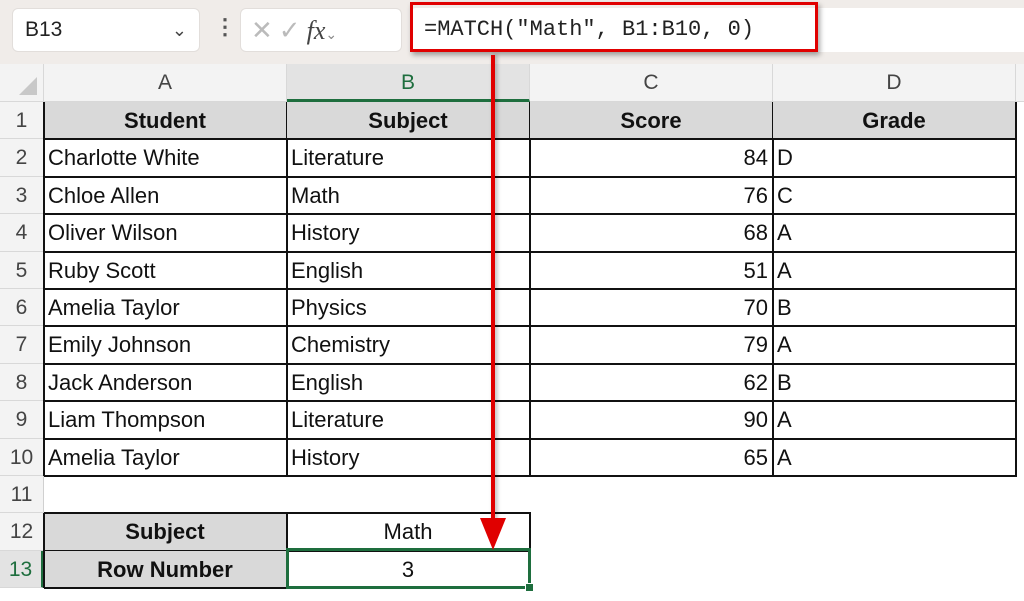  What do you see at coordinates (166, 233) in the screenshot?
I see `table-cell: Oliver Wilson` at bounding box center [166, 233].